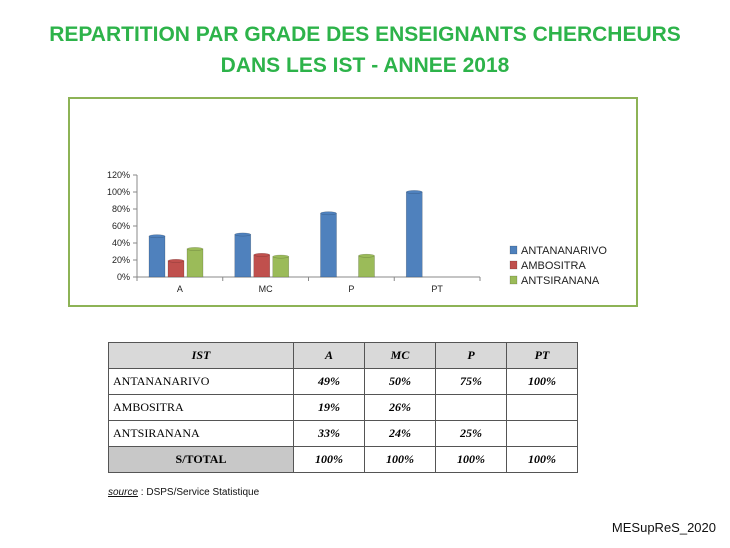 This screenshot has height=548, width=730. I want to click on y-tick-label: 60%, so click(121, 226).